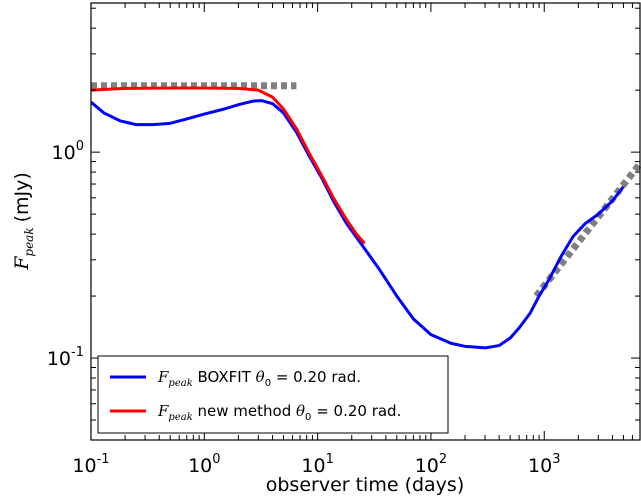 The width and height of the screenshot is (641, 497). Describe the element at coordinates (228, 165) in the screenshot. I see `series-line-new-method` at that location.